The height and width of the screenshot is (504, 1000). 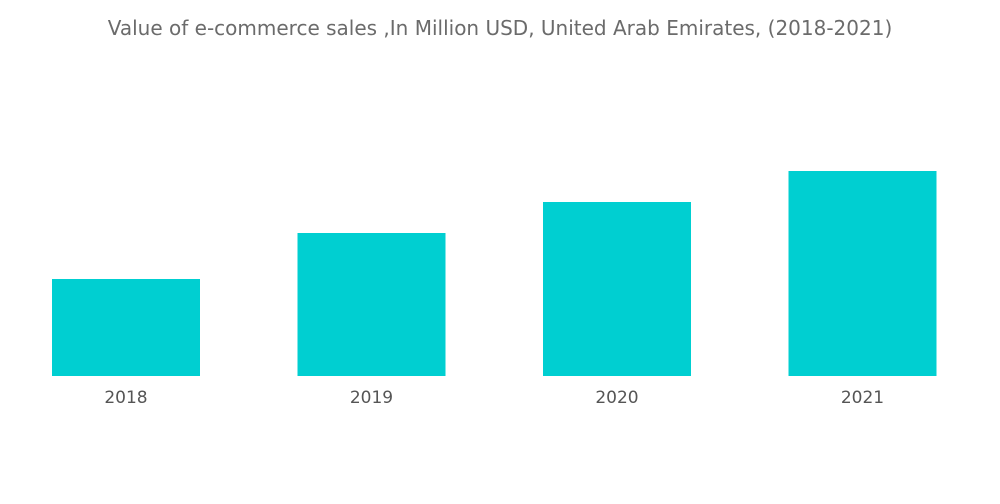 I want to click on bar-2021, so click(x=862, y=273).